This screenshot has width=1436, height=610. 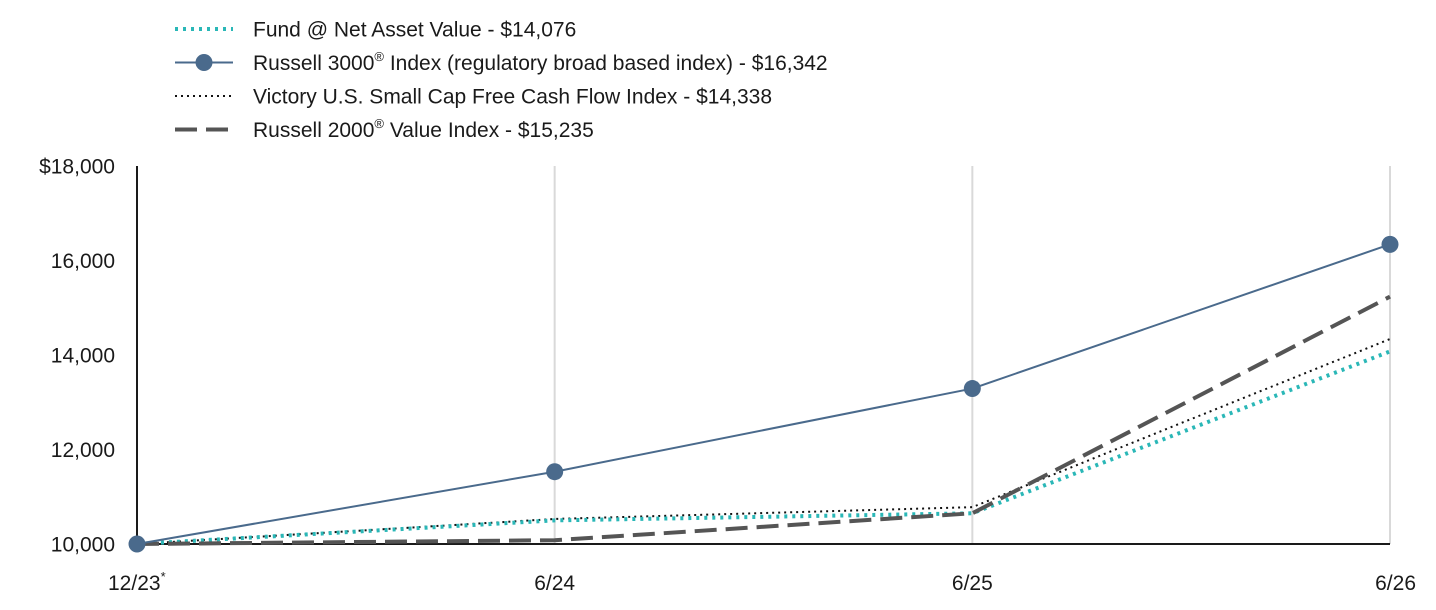 I want to click on y-tick-label: 16,000, so click(x=83, y=261).